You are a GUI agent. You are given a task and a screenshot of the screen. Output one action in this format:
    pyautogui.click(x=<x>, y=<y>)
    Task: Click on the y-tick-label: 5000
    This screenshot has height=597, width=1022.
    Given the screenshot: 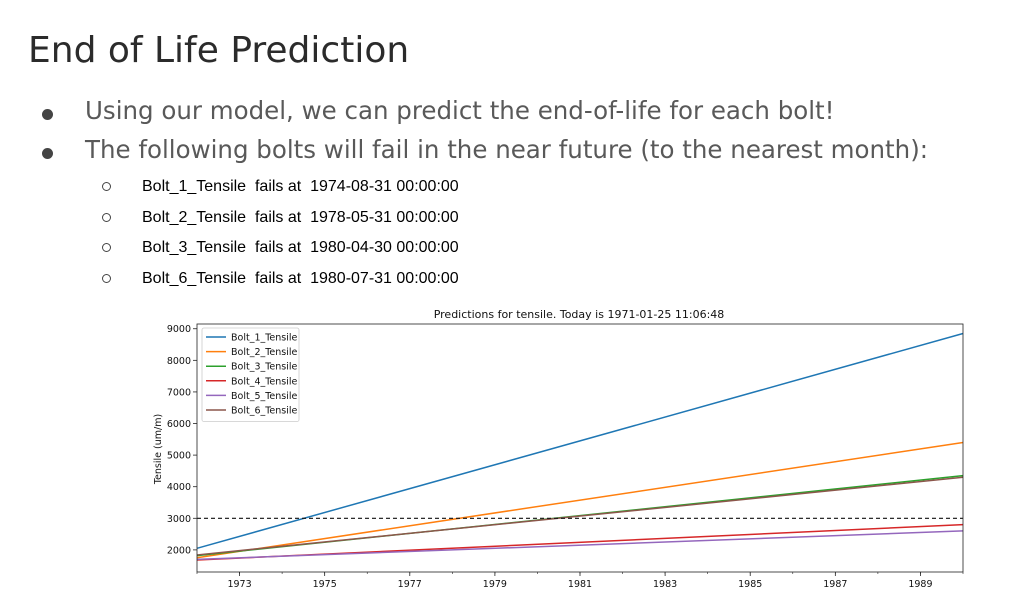 What is the action you would take?
    pyautogui.click(x=179, y=456)
    